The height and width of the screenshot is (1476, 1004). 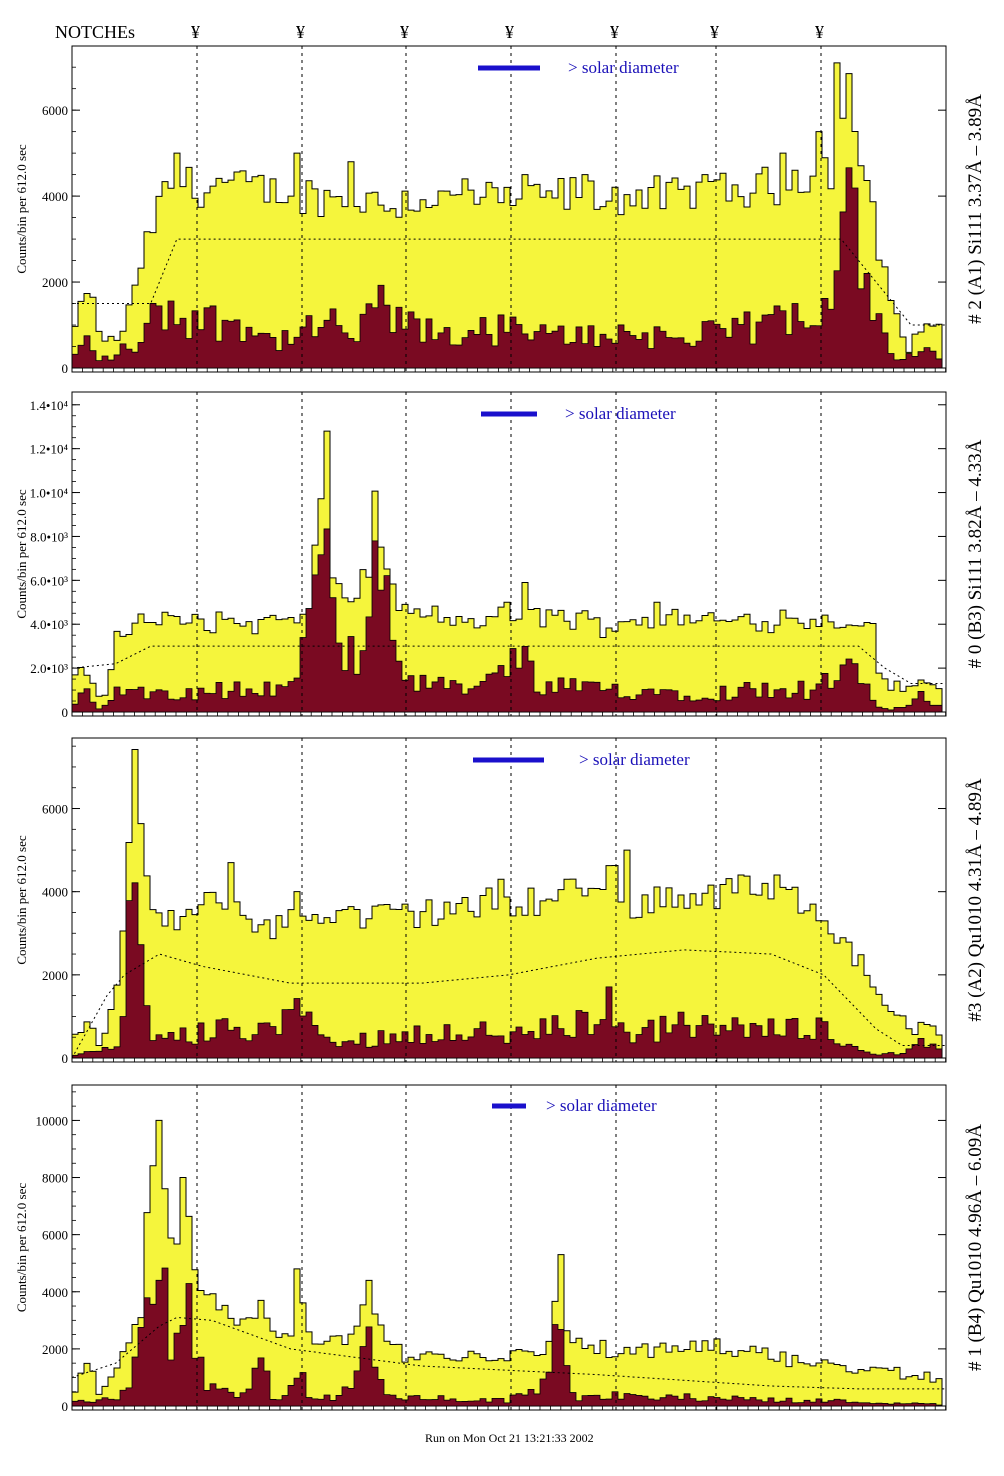 I want to click on notch-marker-6: ¥, so click(x=714, y=32).